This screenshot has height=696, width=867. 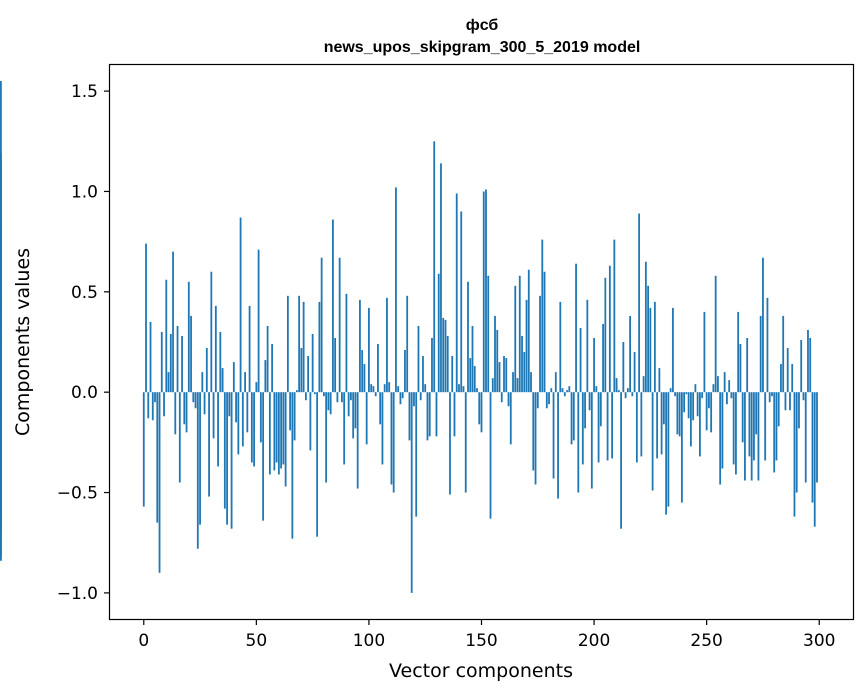 I want to click on y-tick-label: 1.5, so click(x=84, y=92).